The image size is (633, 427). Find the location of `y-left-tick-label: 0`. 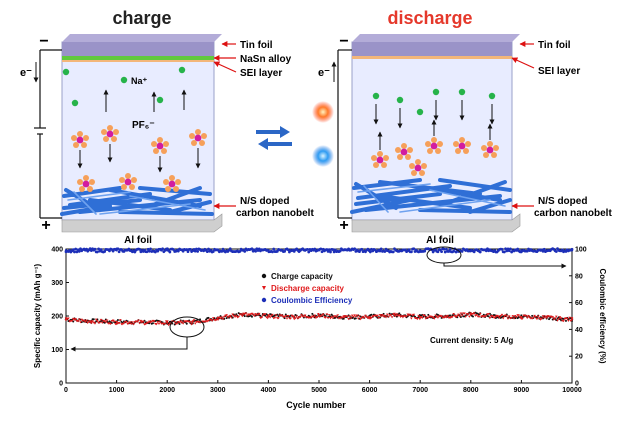

y-left-tick-label: 0 is located at coordinates (61, 384).